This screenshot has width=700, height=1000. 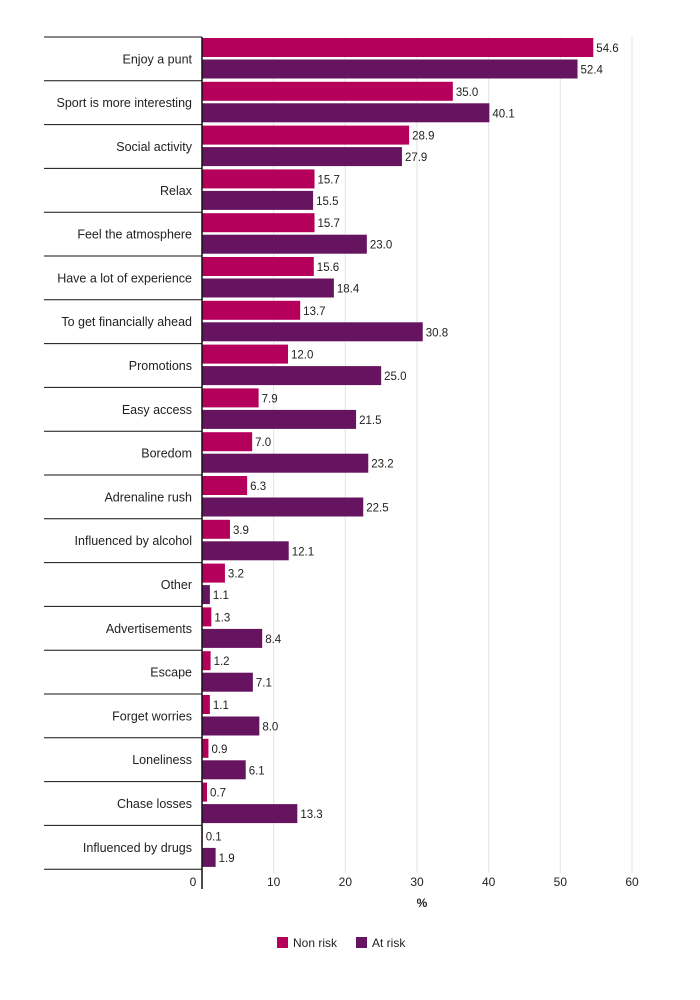 What do you see at coordinates (222, 618) in the screenshot?
I see `value-label-non-risk-13: 1.3` at bounding box center [222, 618].